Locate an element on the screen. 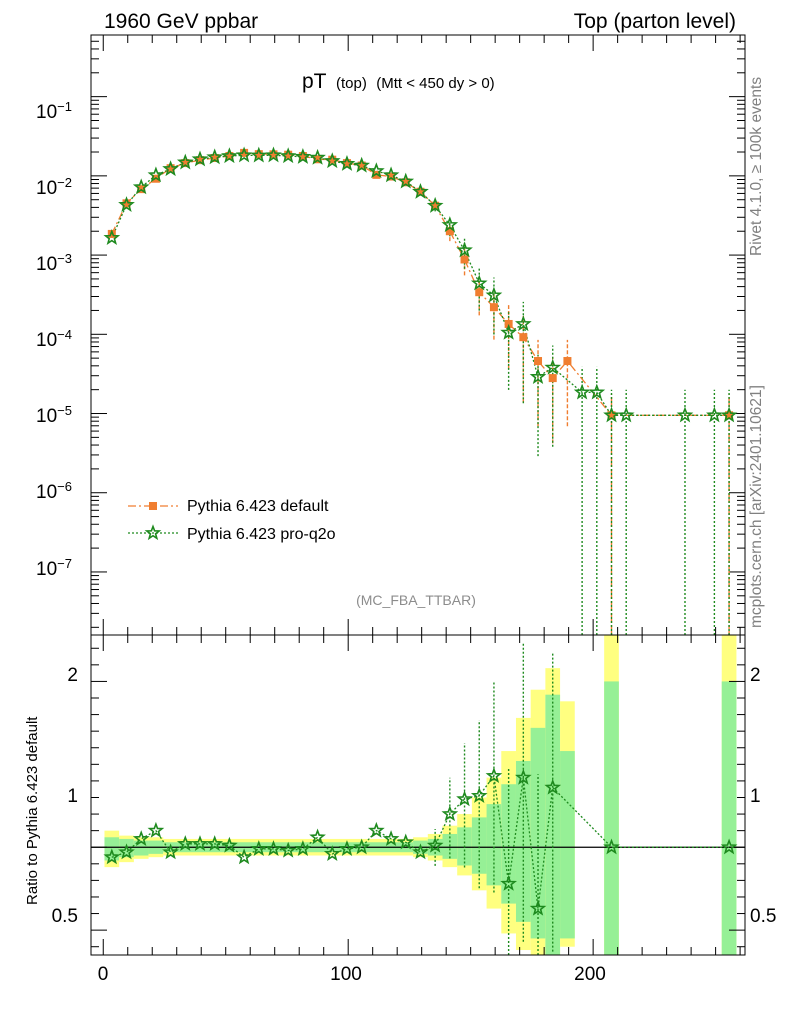  plot-title-sub2: (Mtt < 450 dy > 0) is located at coordinates (435, 83).